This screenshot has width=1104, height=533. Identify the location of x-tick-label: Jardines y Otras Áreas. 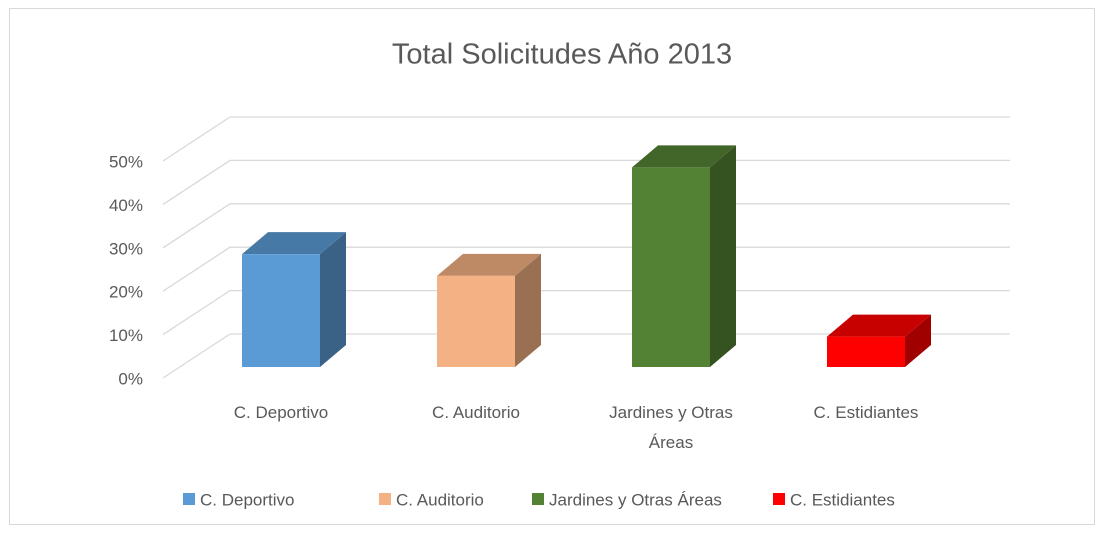
(671, 427).